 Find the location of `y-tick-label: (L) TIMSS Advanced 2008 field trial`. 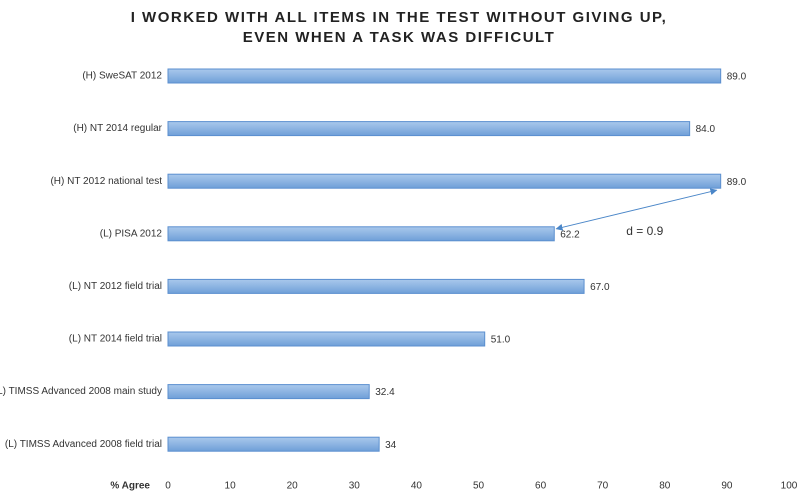

y-tick-label: (L) TIMSS Advanced 2008 field trial is located at coordinates (83, 444).